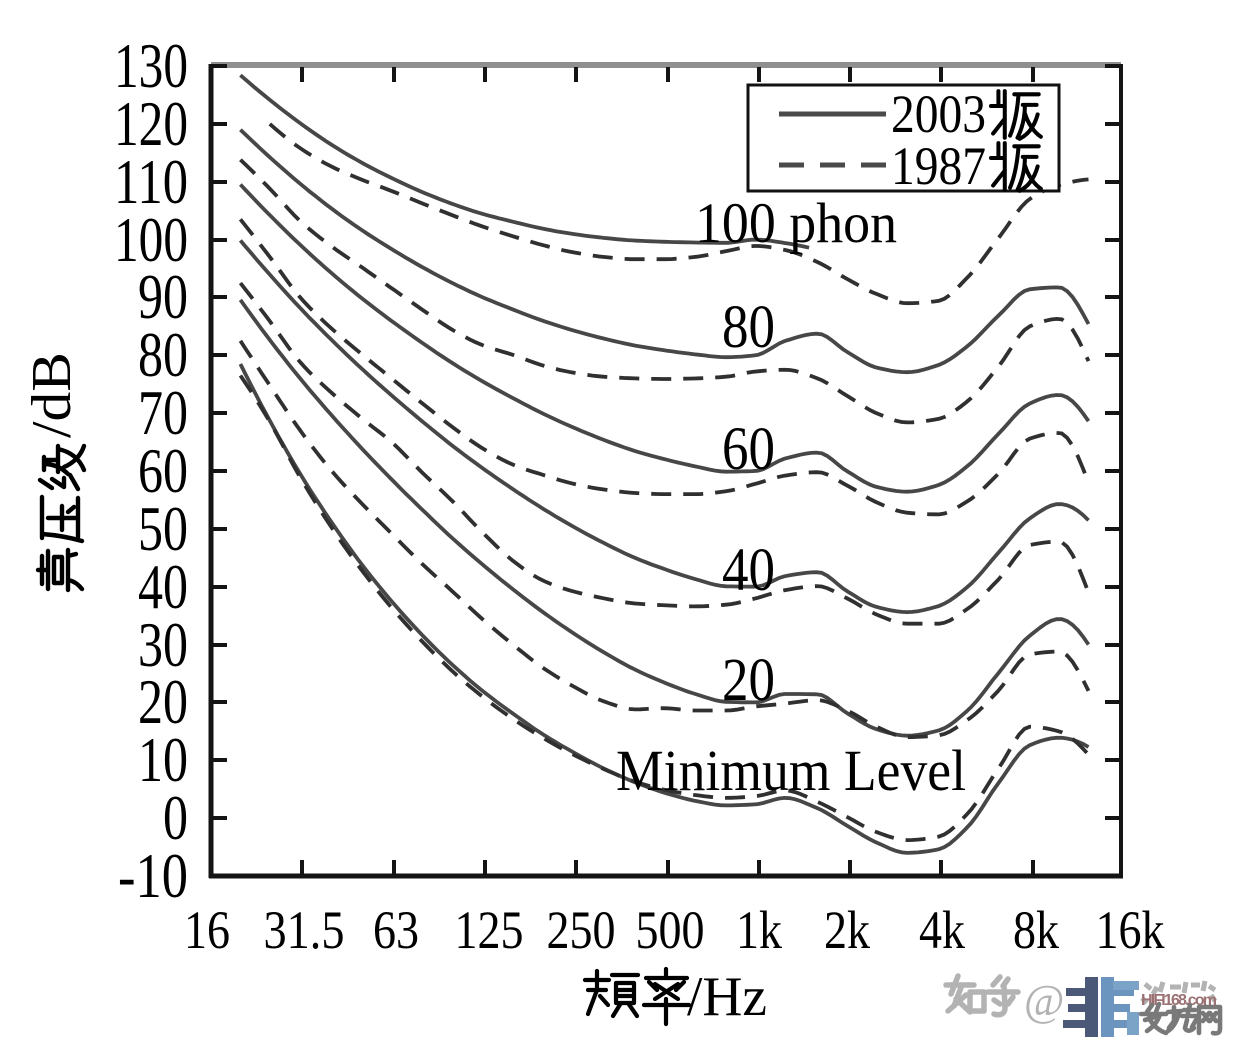 The image size is (1242, 1051). I want to click on svg-text: 16, so click(207, 930).